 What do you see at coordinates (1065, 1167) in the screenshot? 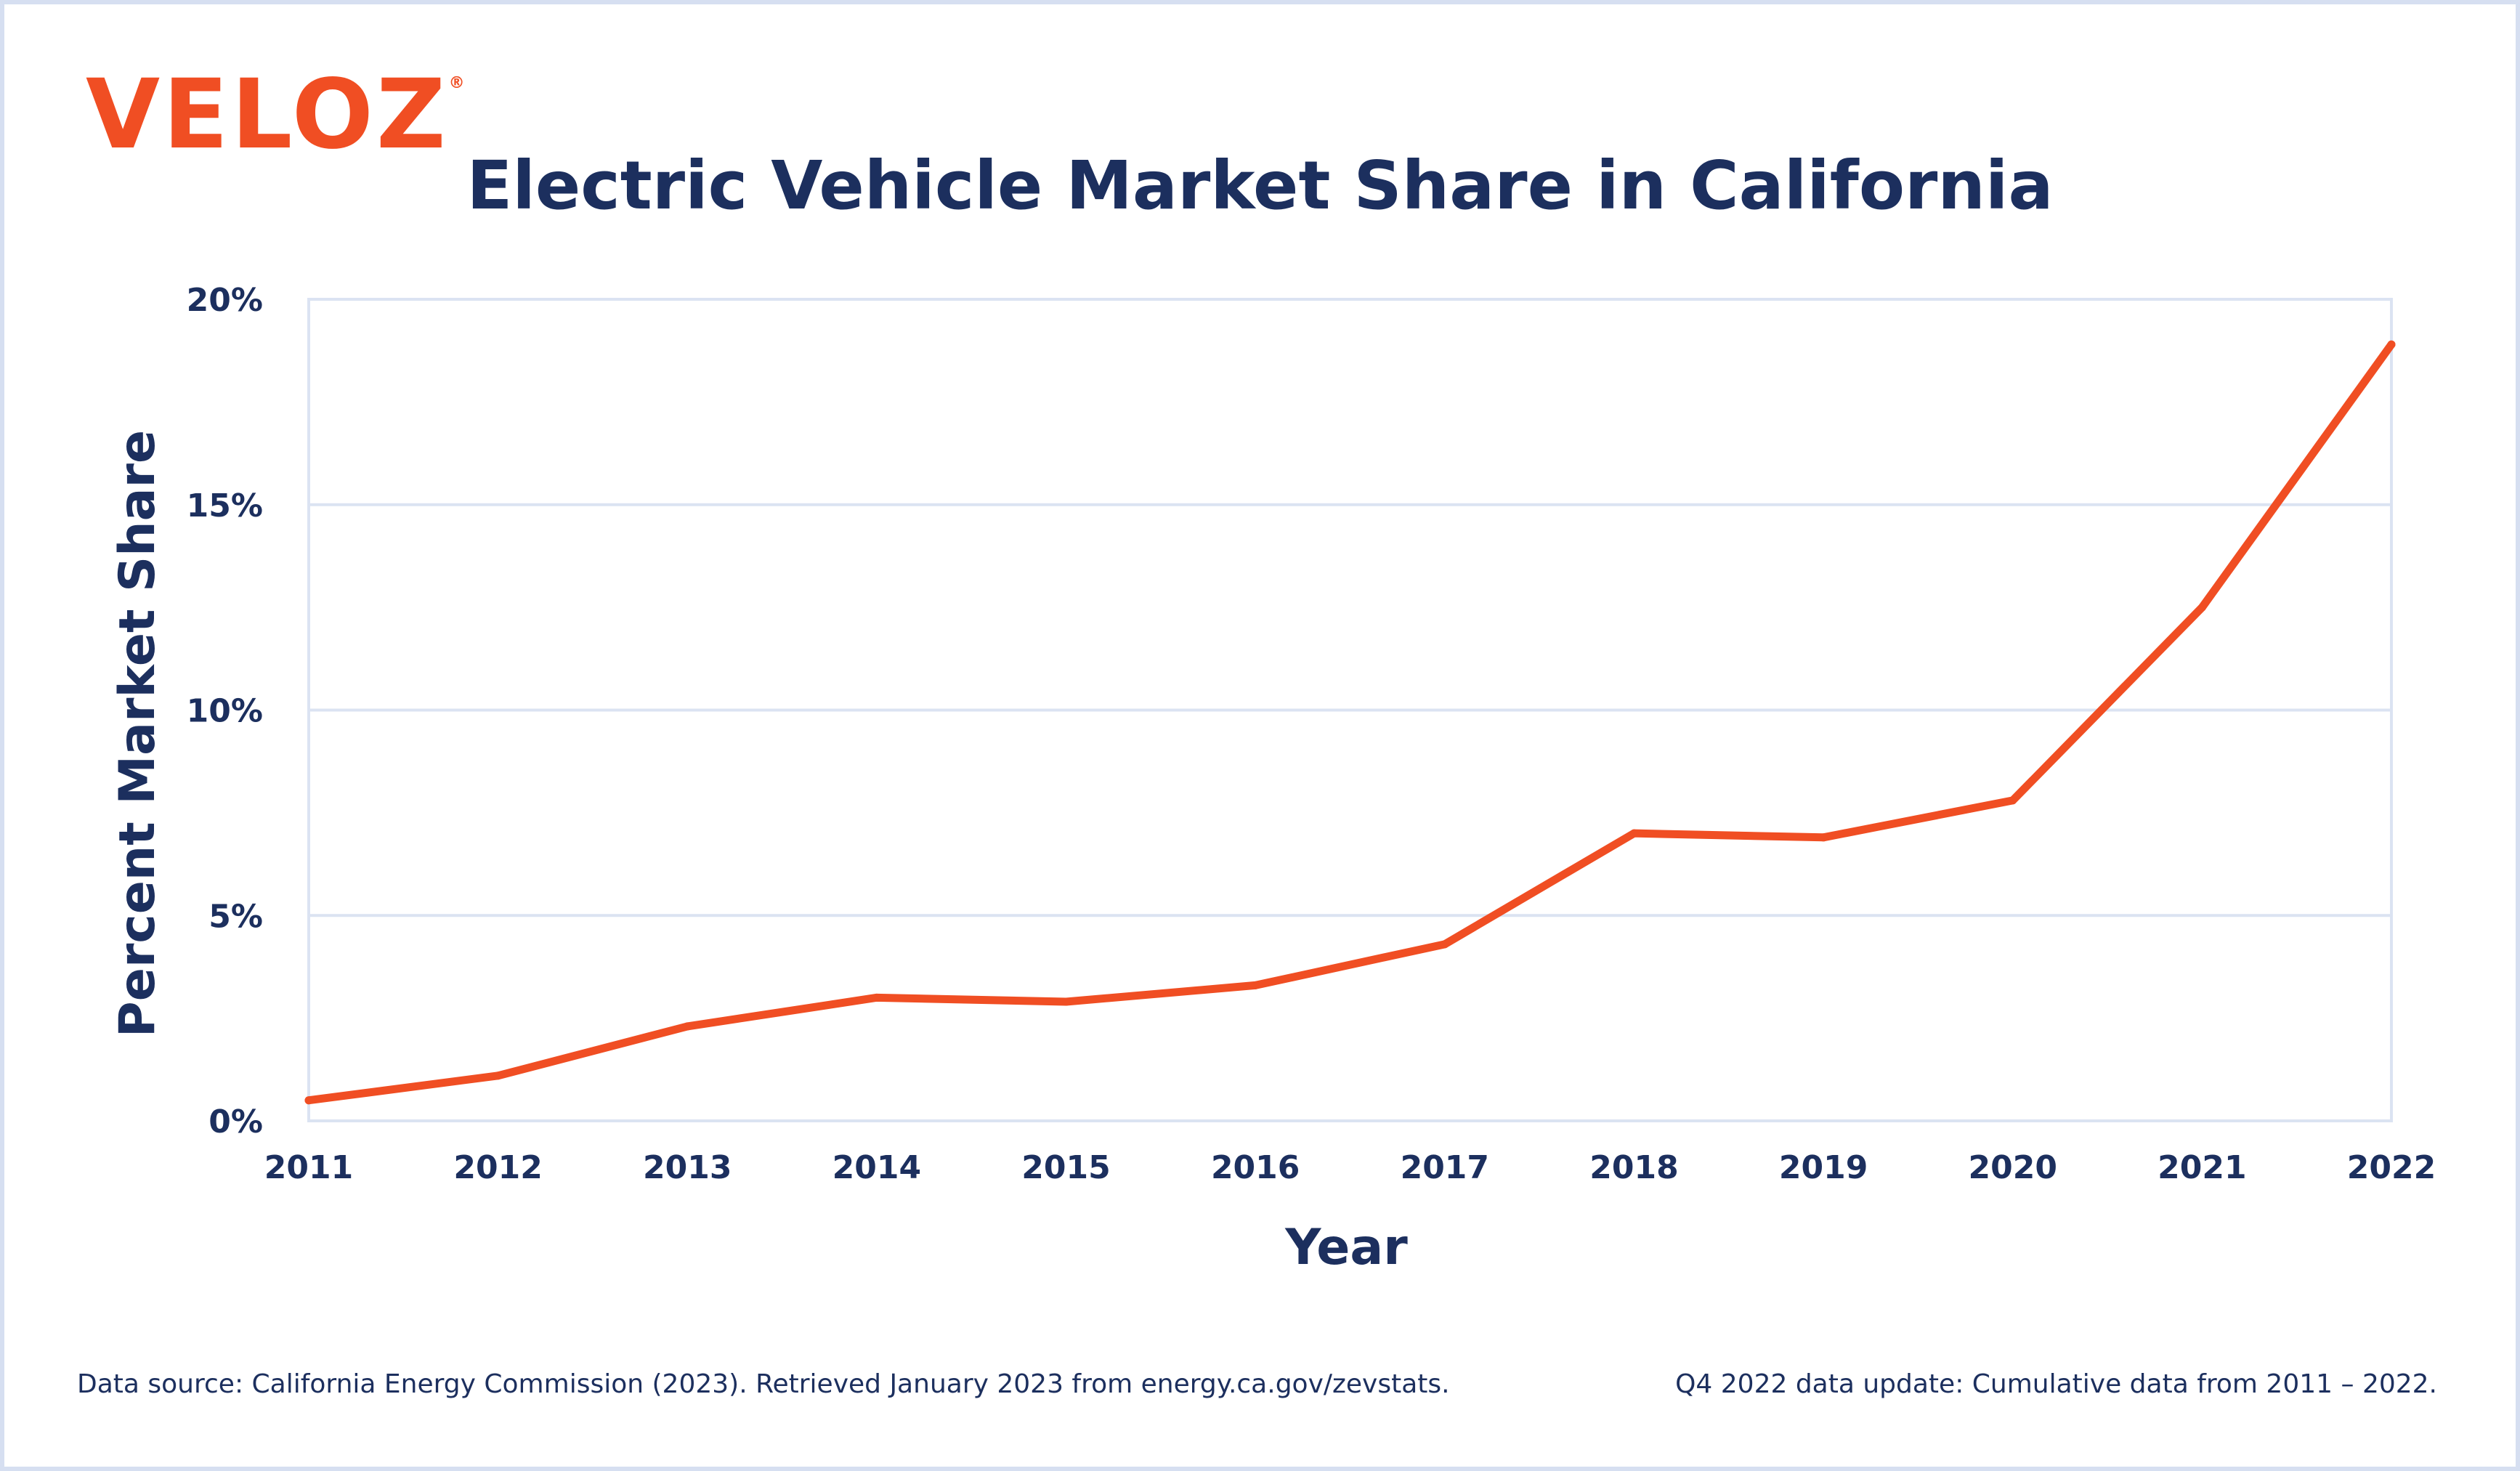
I see `x-tick-label: 2015` at bounding box center [1065, 1167].